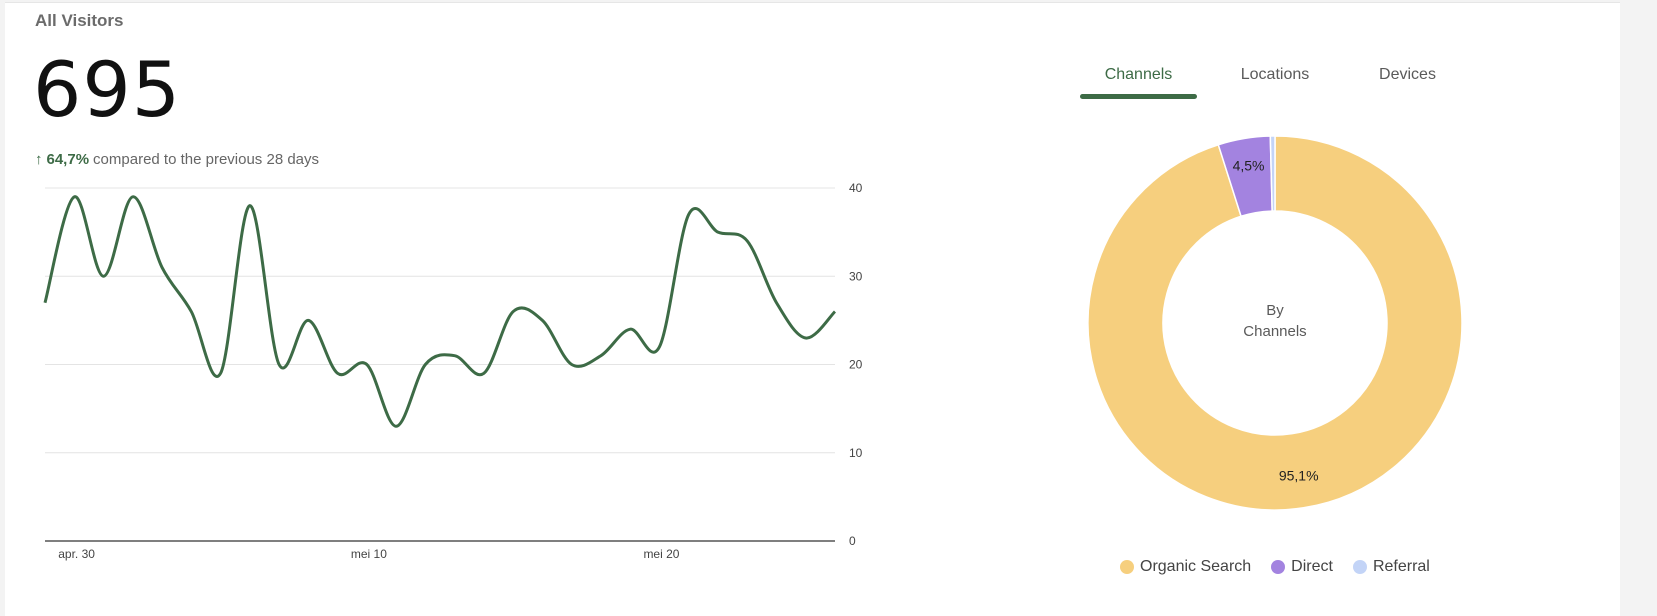  Describe the element at coordinates (1196, 566) in the screenshot. I see `legend-label: Organic Search` at that location.